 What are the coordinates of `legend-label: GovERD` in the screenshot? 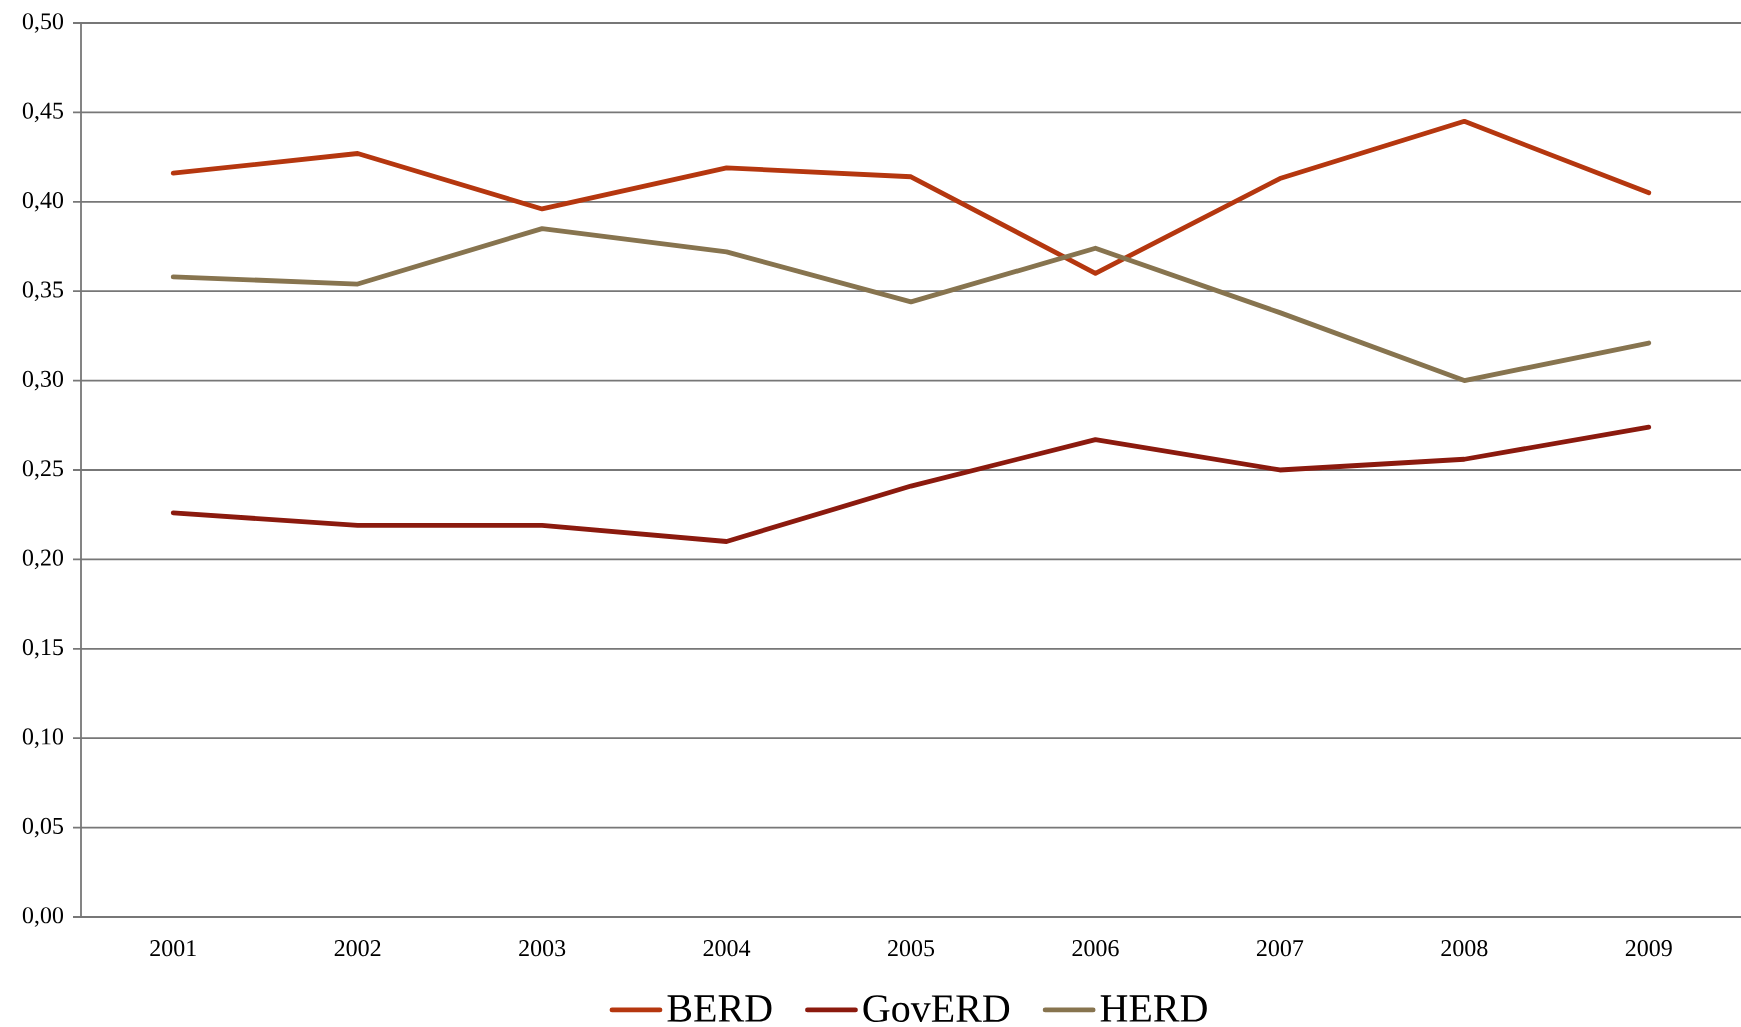 It's located at (936, 1009).